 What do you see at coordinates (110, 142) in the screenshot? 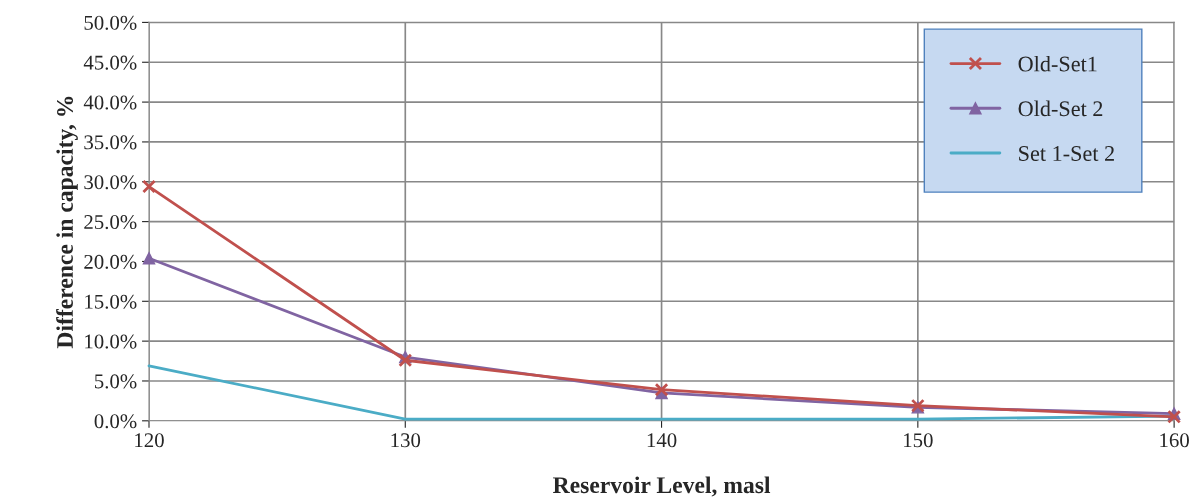
I see `y-tick-label: 35.0%` at bounding box center [110, 142].